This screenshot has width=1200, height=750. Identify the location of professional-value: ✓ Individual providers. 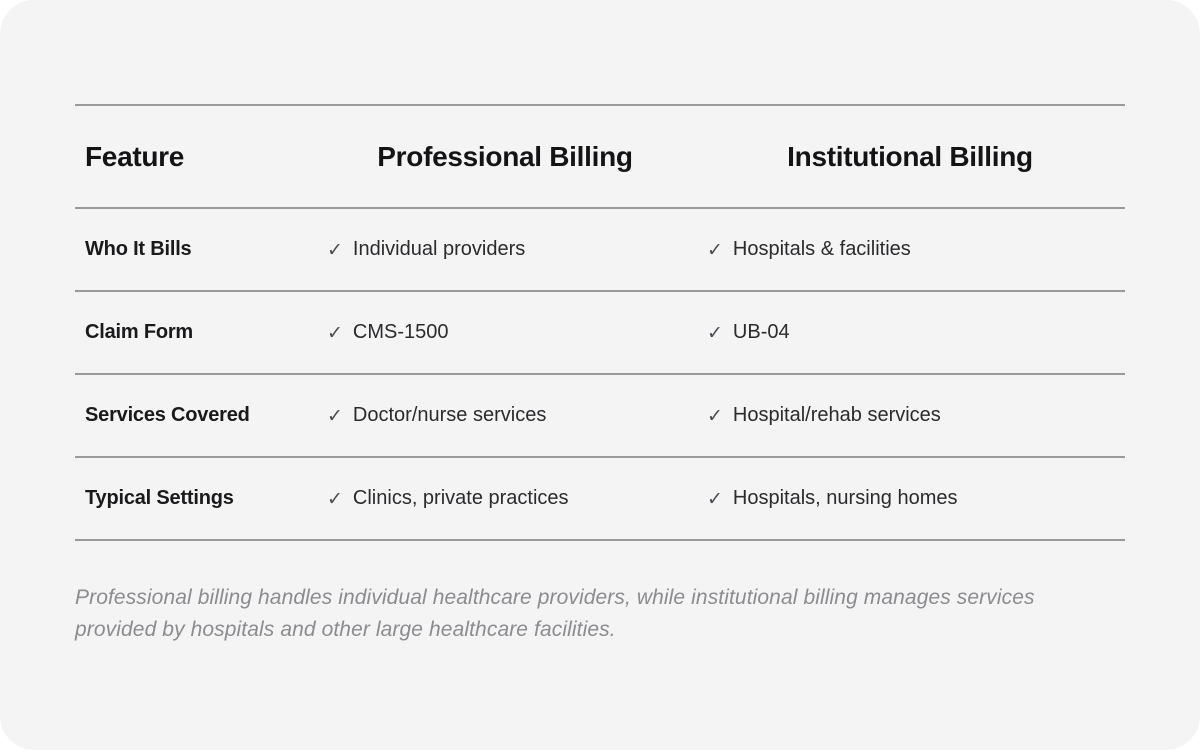
(505, 249).